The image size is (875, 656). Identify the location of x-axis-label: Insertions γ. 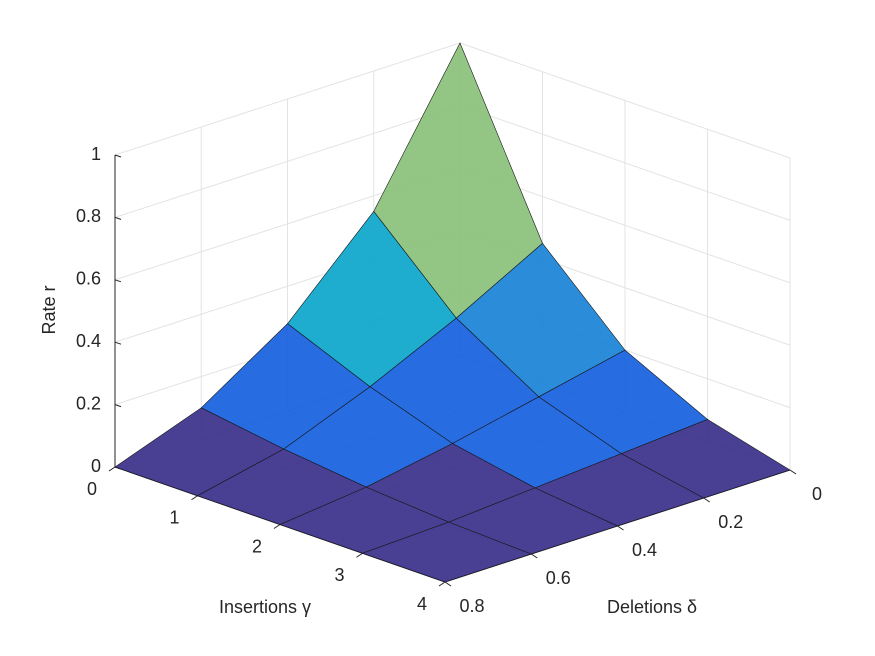
(265, 607).